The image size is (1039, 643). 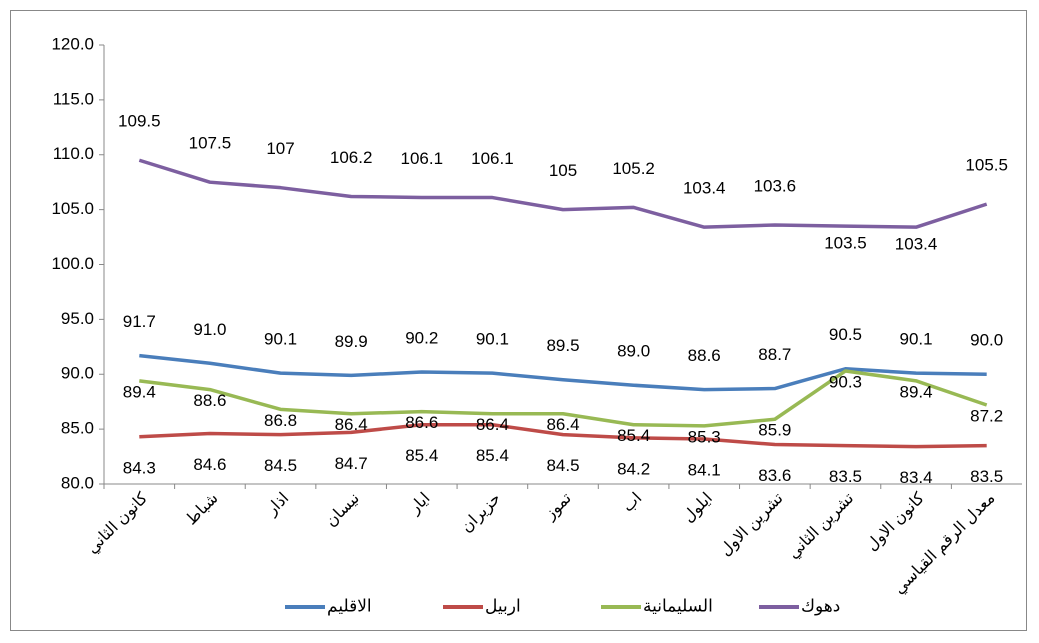 I want to click on data-label: 90.0, so click(x=986, y=340).